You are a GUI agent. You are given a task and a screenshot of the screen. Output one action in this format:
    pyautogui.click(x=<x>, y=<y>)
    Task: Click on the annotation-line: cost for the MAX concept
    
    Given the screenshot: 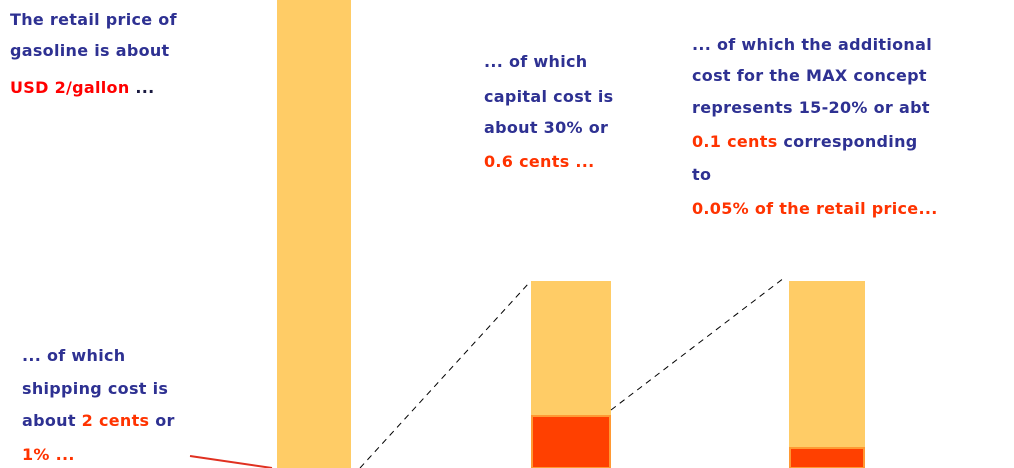 What is the action you would take?
    pyautogui.click(x=809, y=76)
    